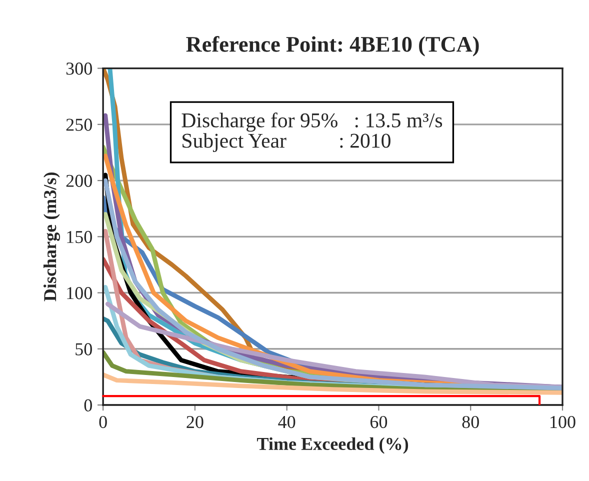 The height and width of the screenshot is (481, 589). I want to click on x-axis-title: Time Exceeded (%), so click(332, 445).